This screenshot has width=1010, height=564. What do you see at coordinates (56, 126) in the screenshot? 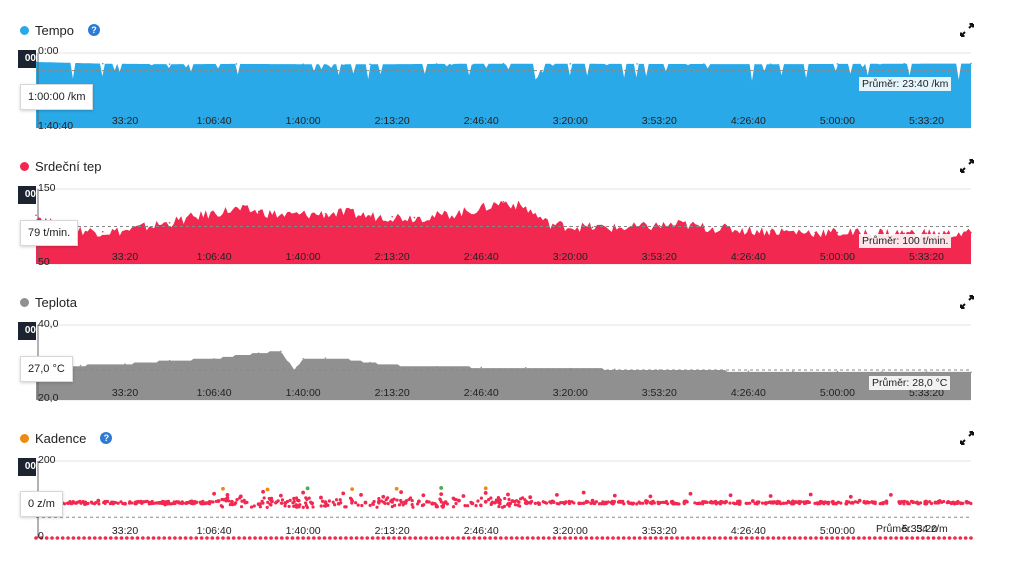
I see `tempo-y-bottom-label: 1:40:40` at bounding box center [56, 126].